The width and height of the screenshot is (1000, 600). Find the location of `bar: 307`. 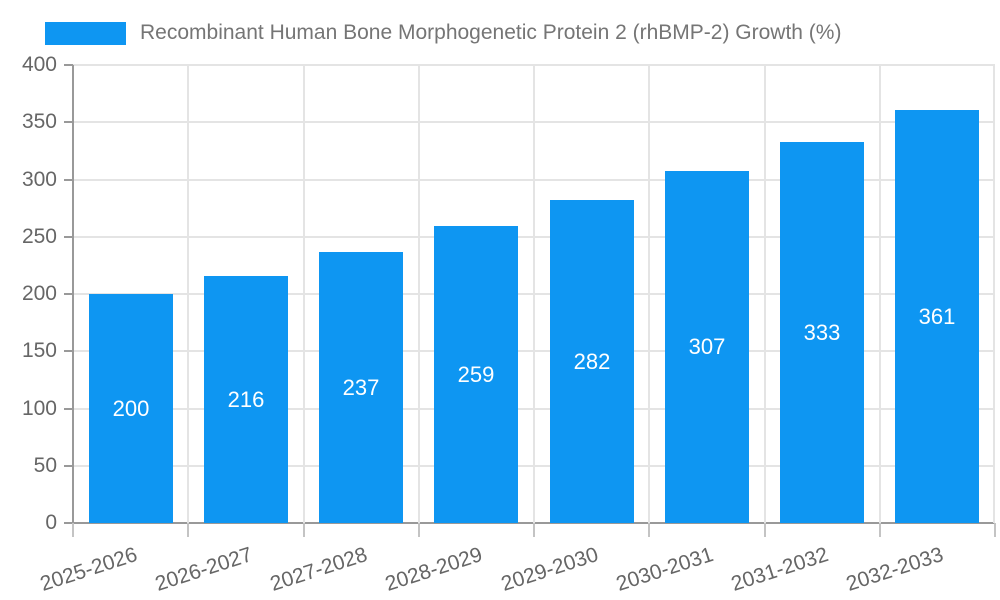

bar: 307 is located at coordinates (707, 347).